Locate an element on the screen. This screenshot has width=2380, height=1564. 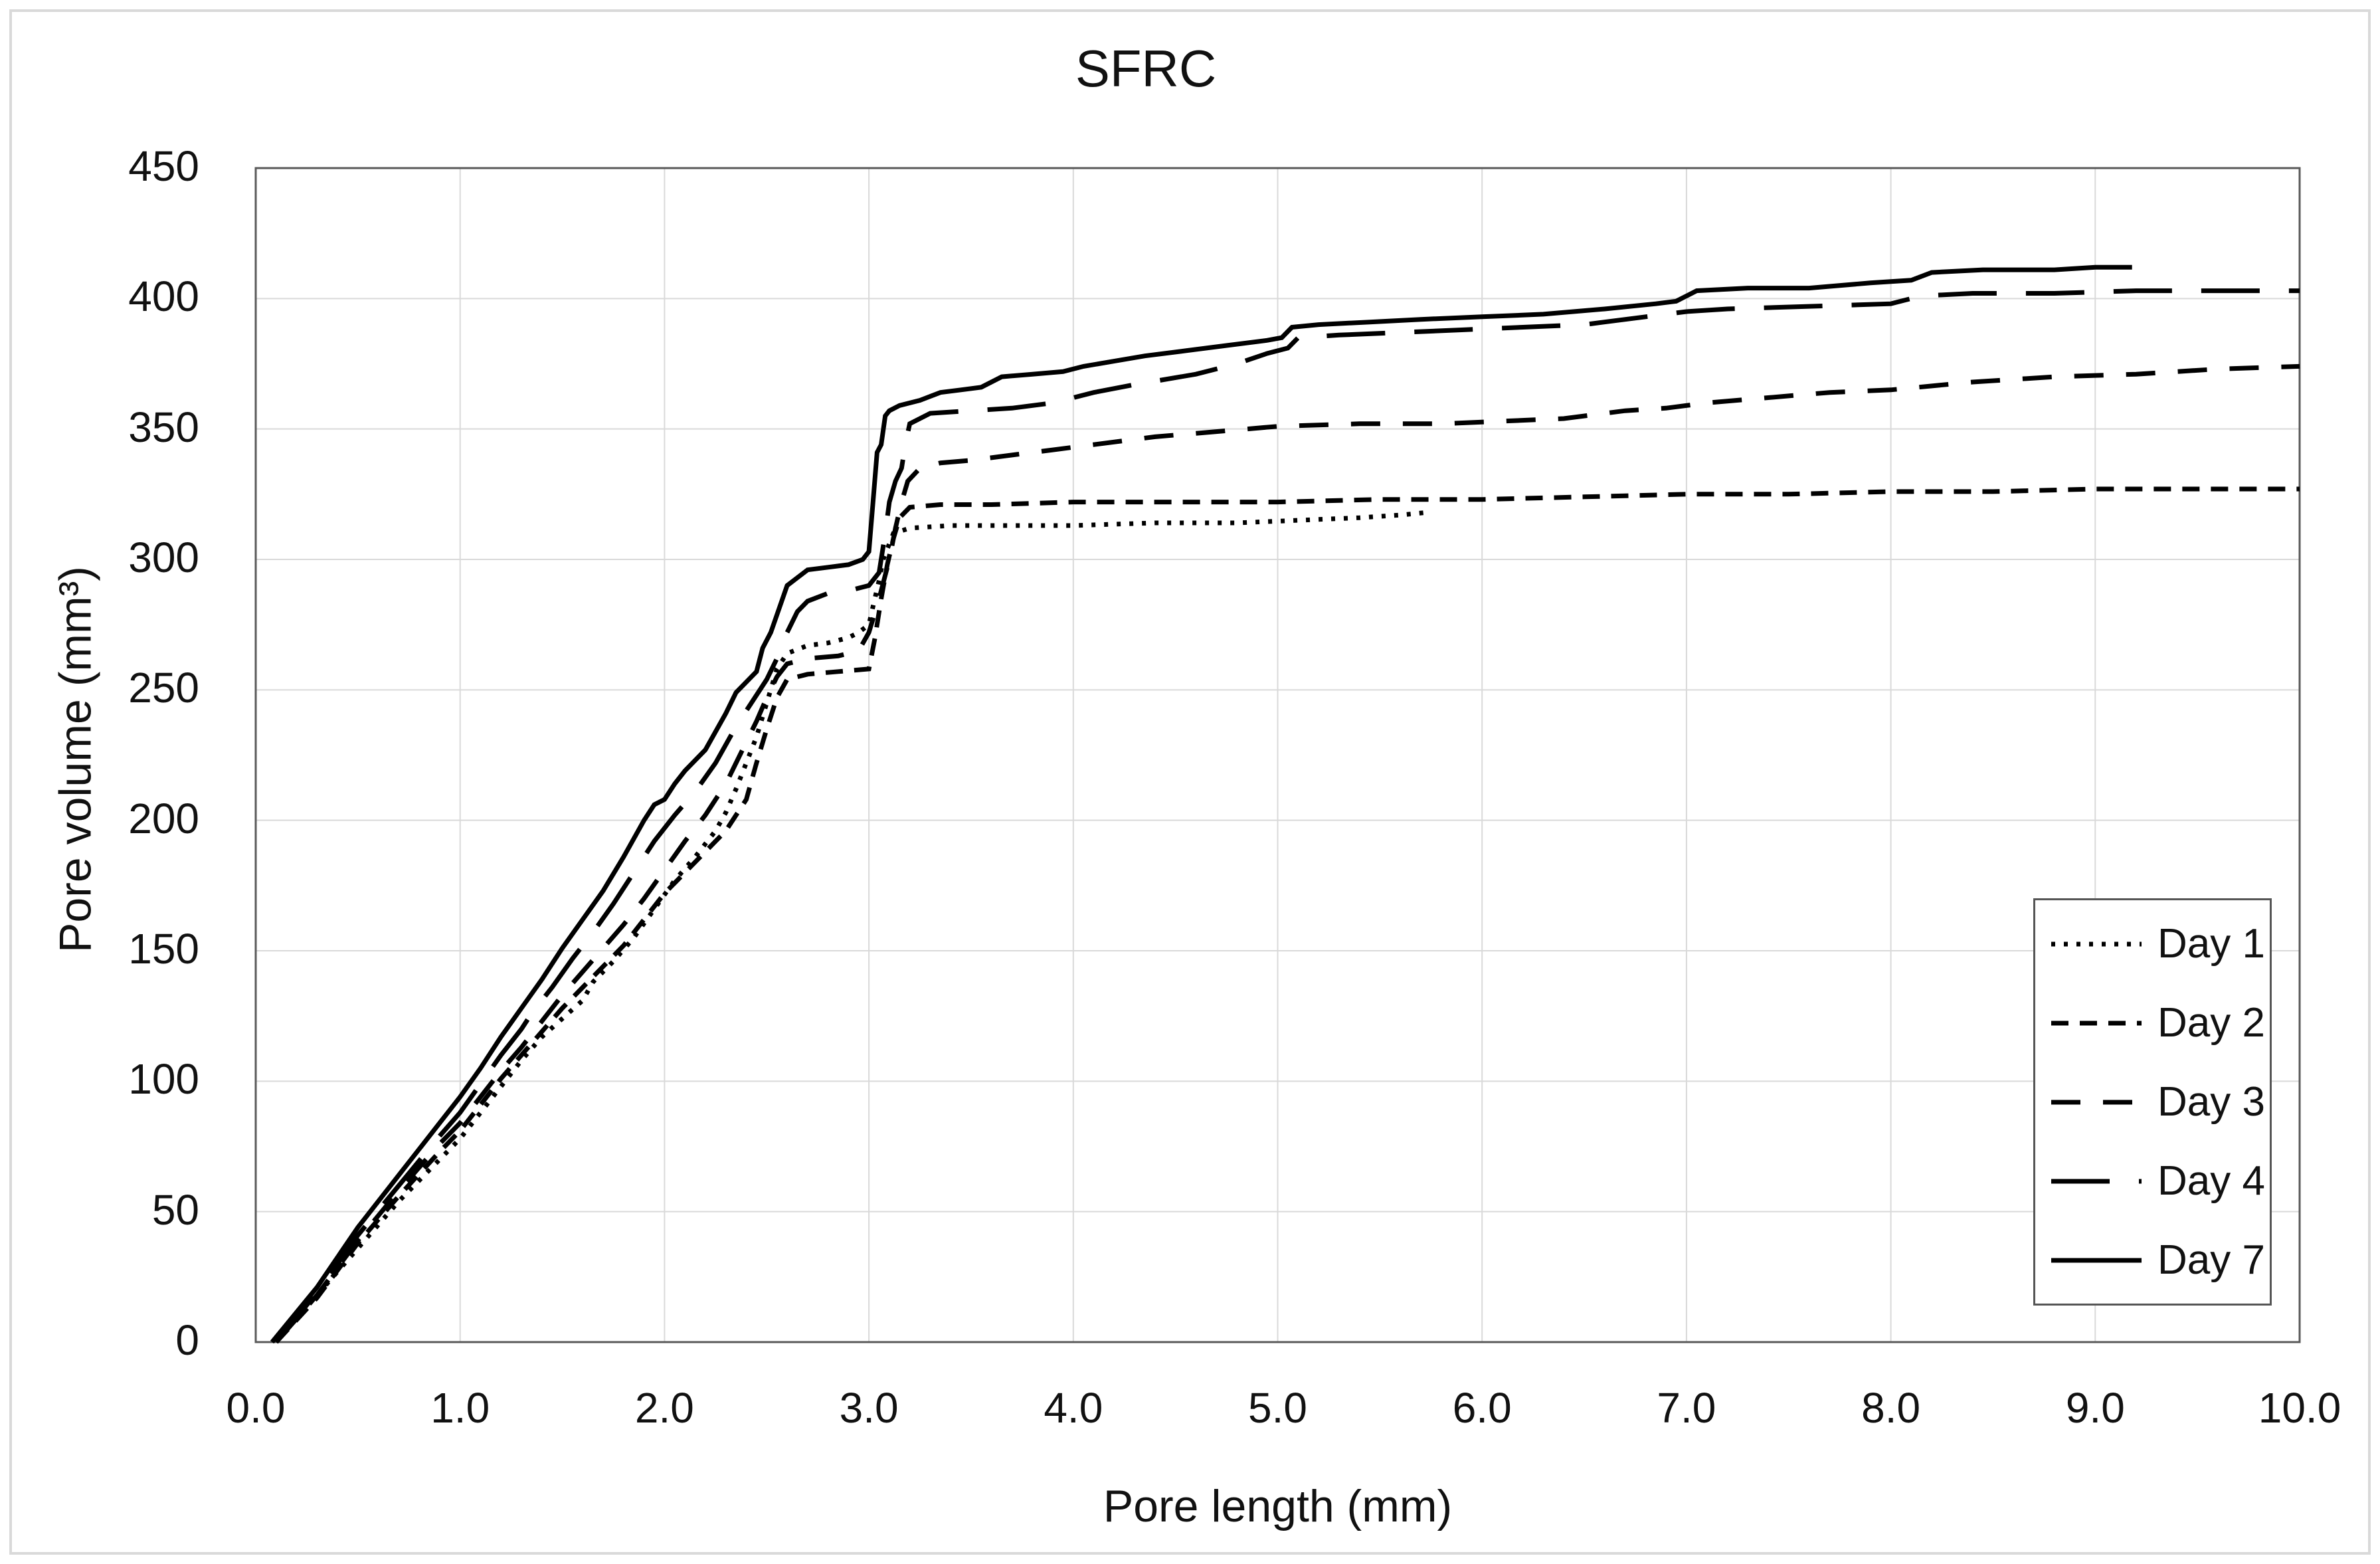
x-tick-label: 1.0 is located at coordinates (460, 1408).